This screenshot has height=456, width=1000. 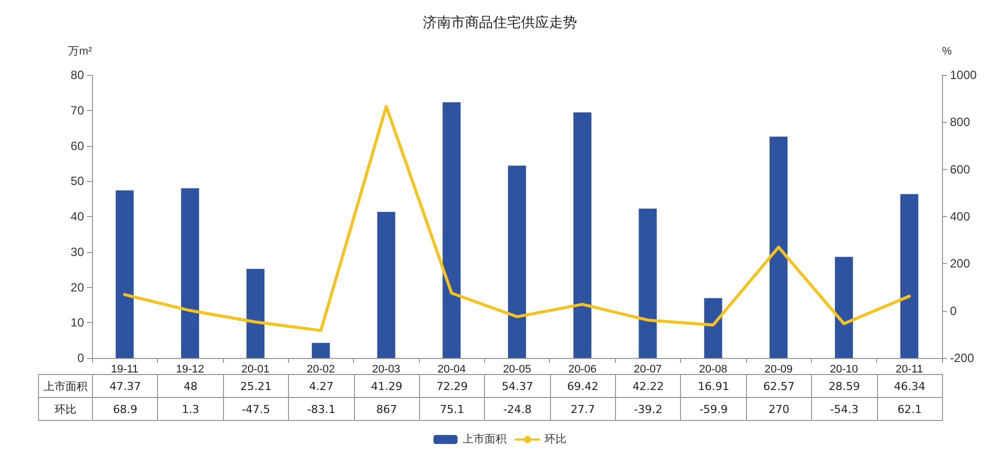 What do you see at coordinates (582, 370) in the screenshot?
I see `x-tick-label: 20-06` at bounding box center [582, 370].